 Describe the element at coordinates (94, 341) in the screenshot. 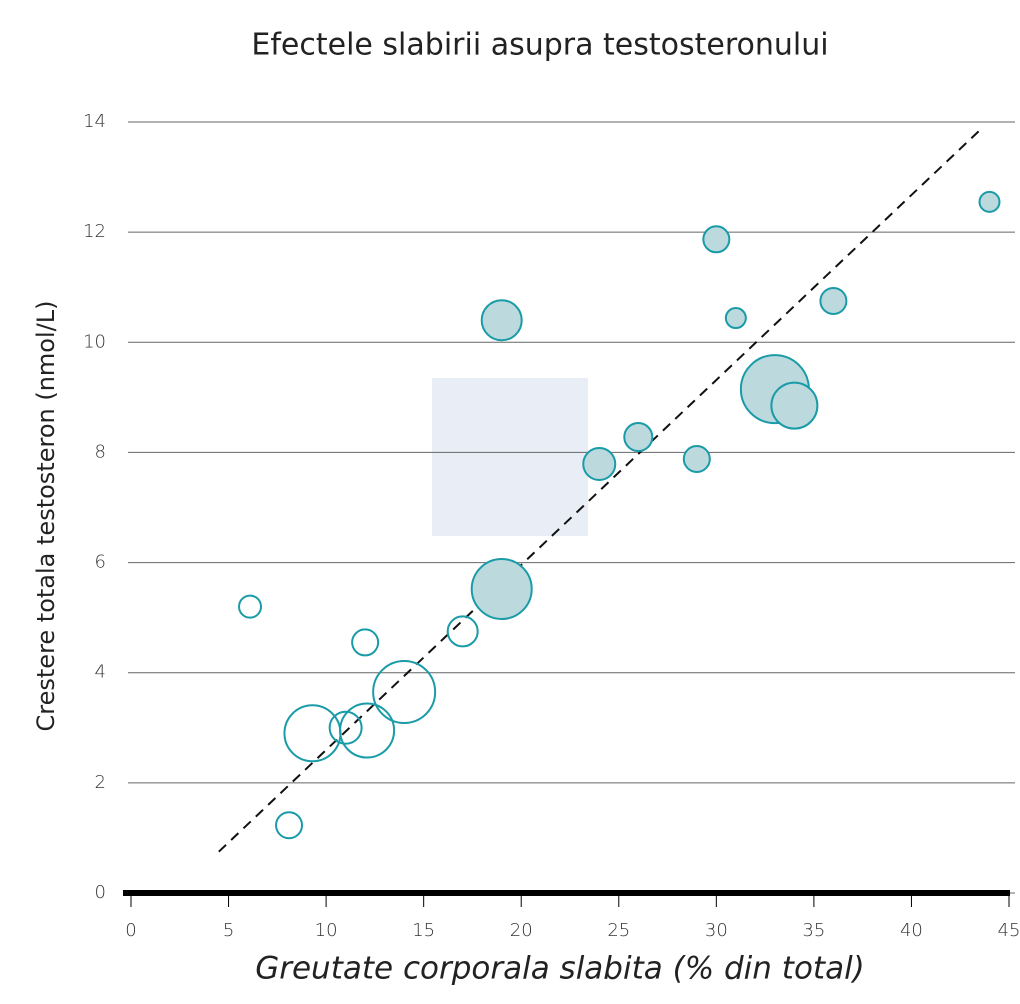

I see `y-tick-label: 10` at that location.